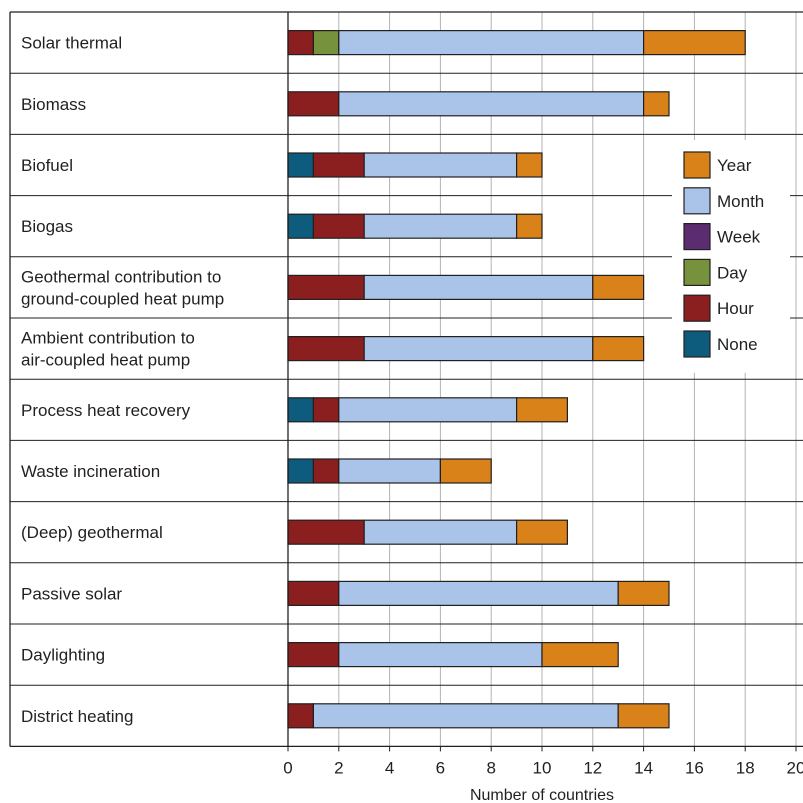 Image resolution: width=803 pixels, height=803 pixels. I want to click on x-tick-label: 0, so click(287, 767).